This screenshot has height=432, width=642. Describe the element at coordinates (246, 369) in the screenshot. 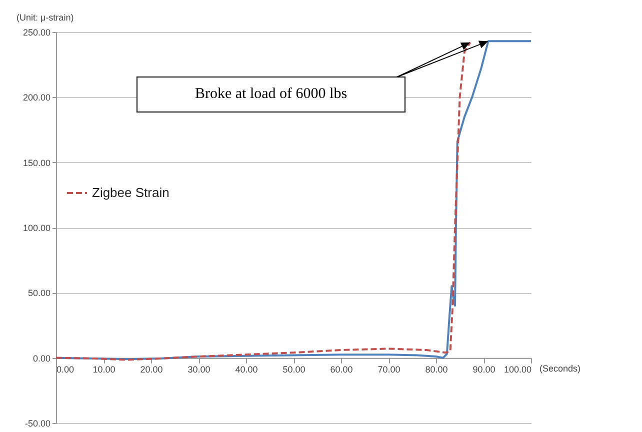

I see `x-tick-label: 40.00` at that location.